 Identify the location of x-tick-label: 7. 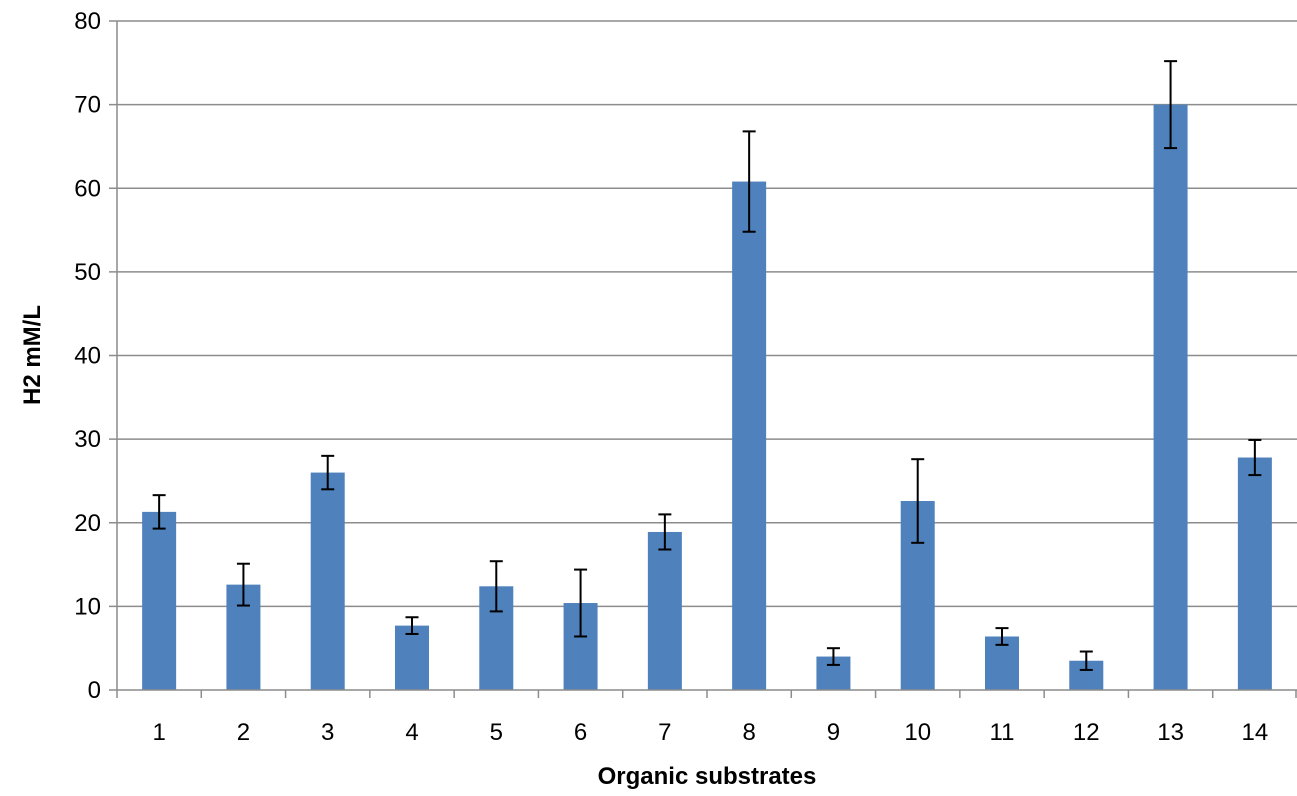
(664, 732).